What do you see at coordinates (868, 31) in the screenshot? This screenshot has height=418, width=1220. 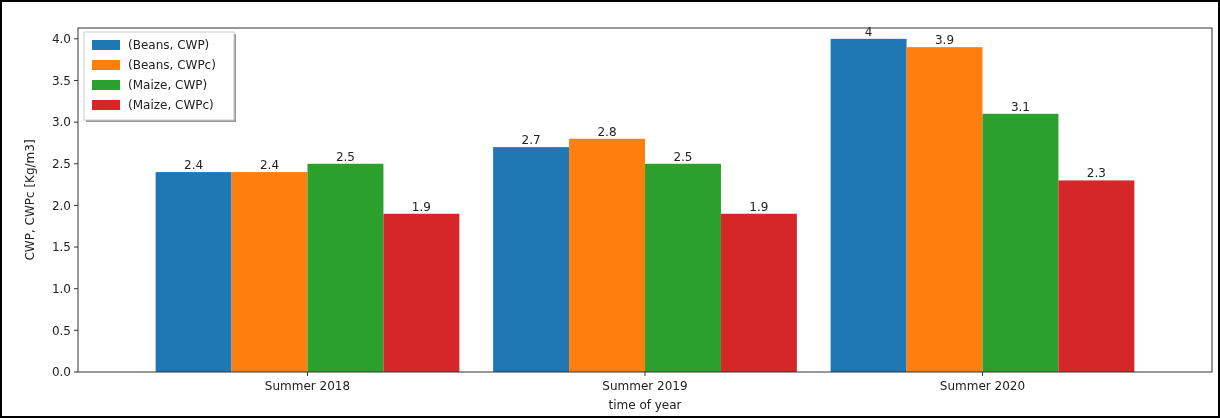 I see `data-label: 4` at bounding box center [868, 31].